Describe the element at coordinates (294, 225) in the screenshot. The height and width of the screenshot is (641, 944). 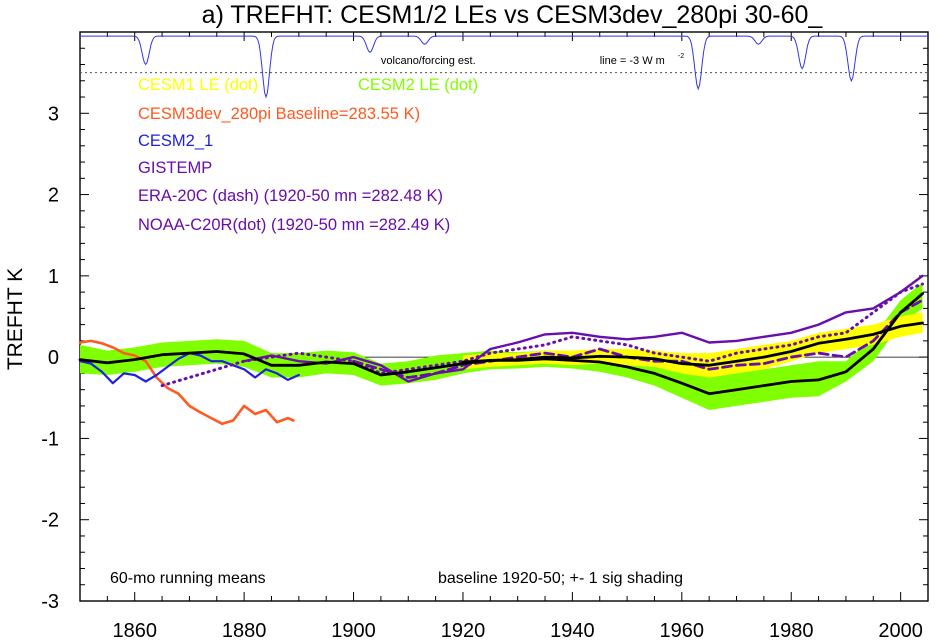
I see `legend-entry: NOAA-C20R(dot) (1920-50 mn =282.49 K)` at that location.